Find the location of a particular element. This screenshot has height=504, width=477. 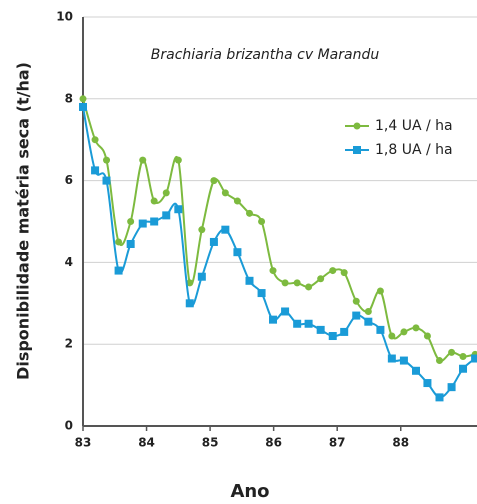

y-tick-label: 4 is located at coordinates (69, 262).